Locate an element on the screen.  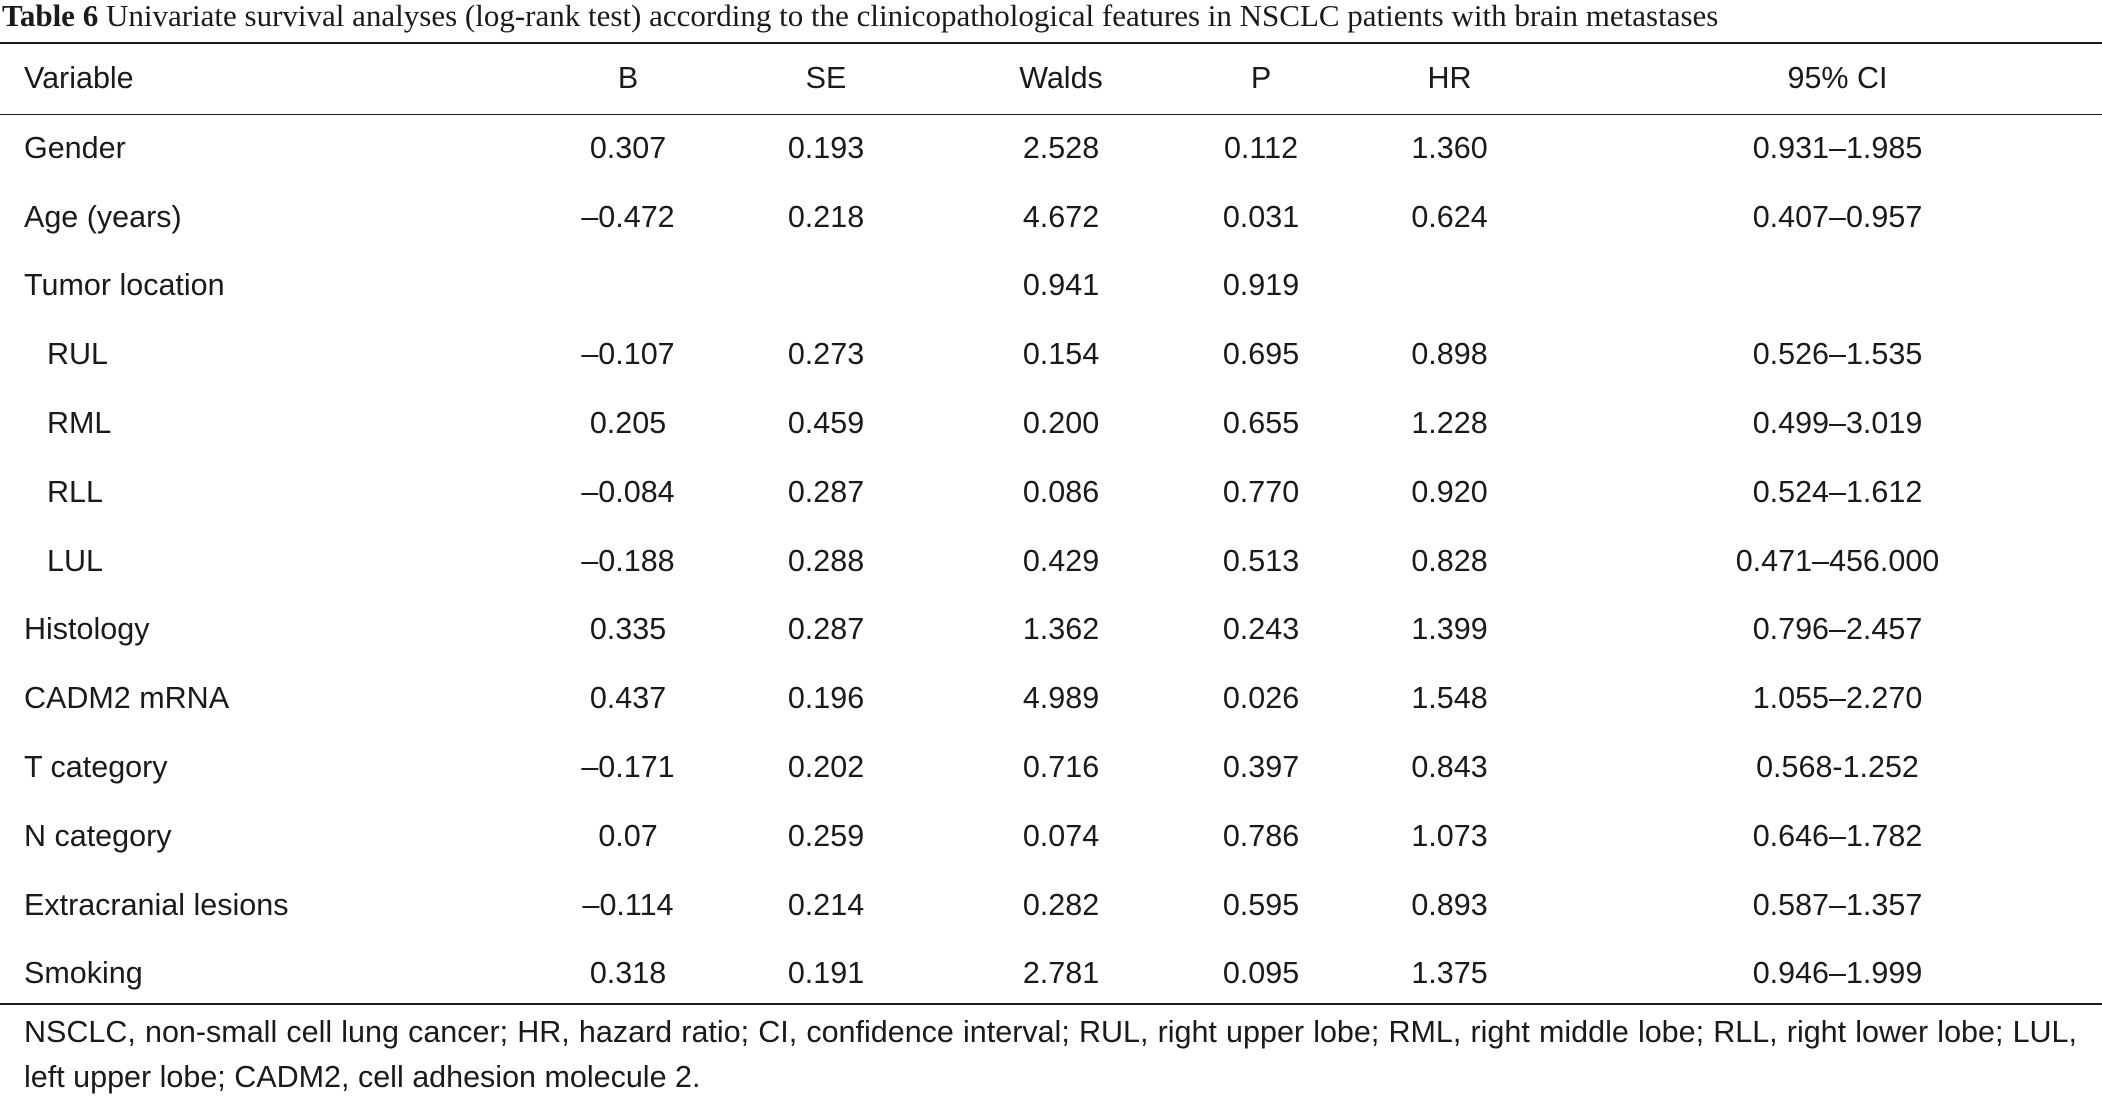
cell-walds: 0.154 is located at coordinates (1061, 354).